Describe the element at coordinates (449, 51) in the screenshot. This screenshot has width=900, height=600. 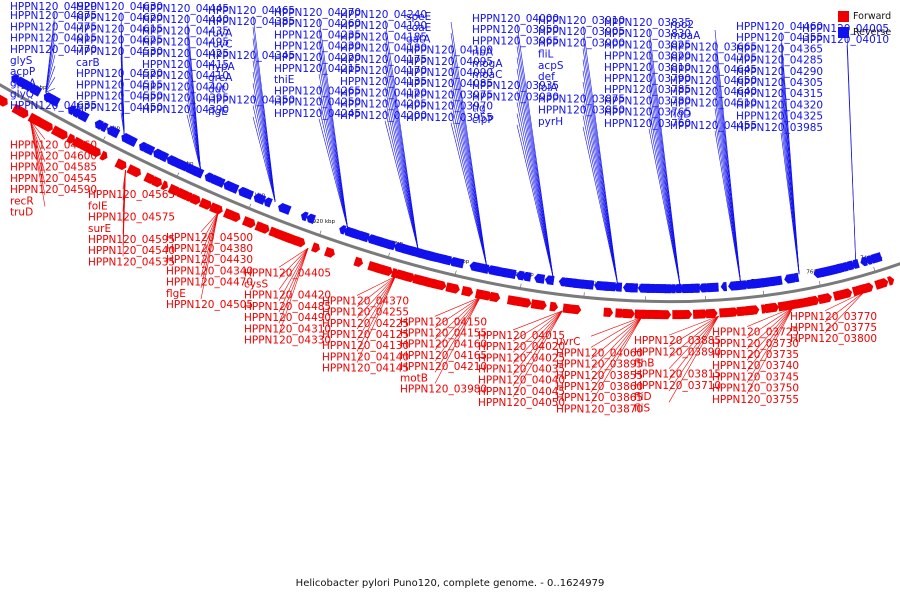
I see `reverse-gene-label: HPPN120_04100` at that location.